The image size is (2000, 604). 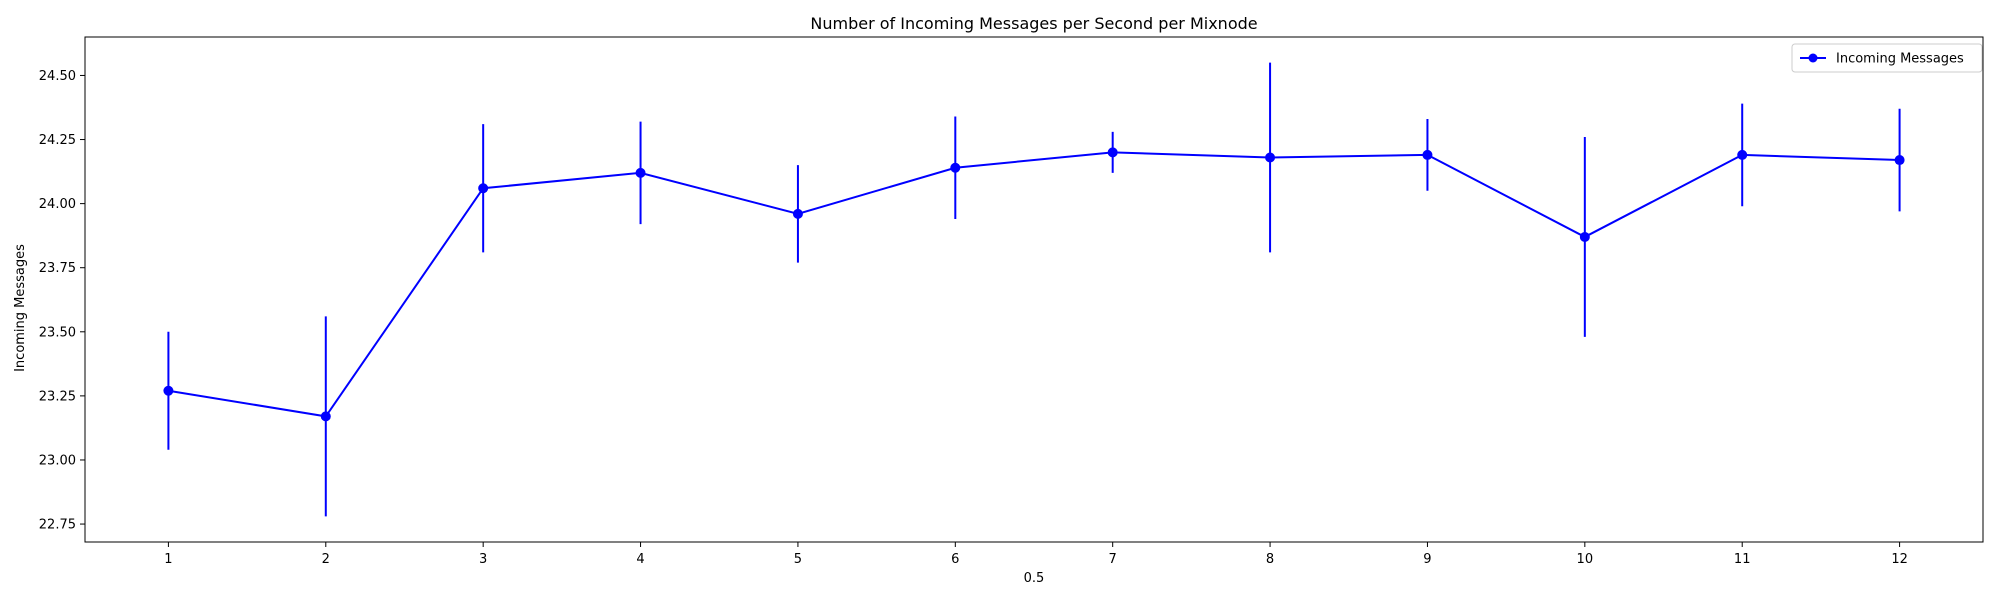 I want to click on x-tick-label: 8, so click(x=1270, y=559).